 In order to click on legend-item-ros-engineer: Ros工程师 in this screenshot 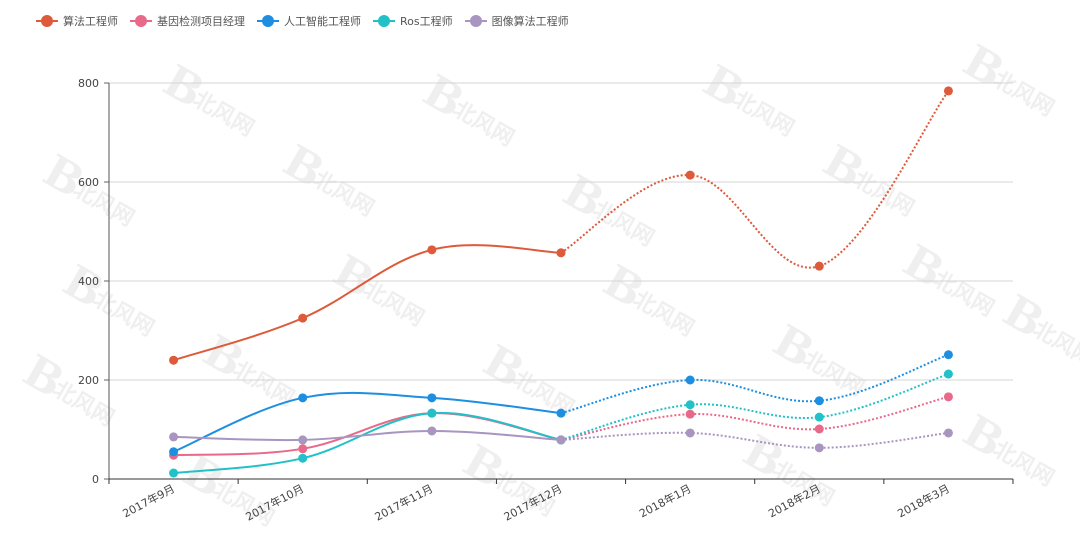, I will do `click(413, 21)`.